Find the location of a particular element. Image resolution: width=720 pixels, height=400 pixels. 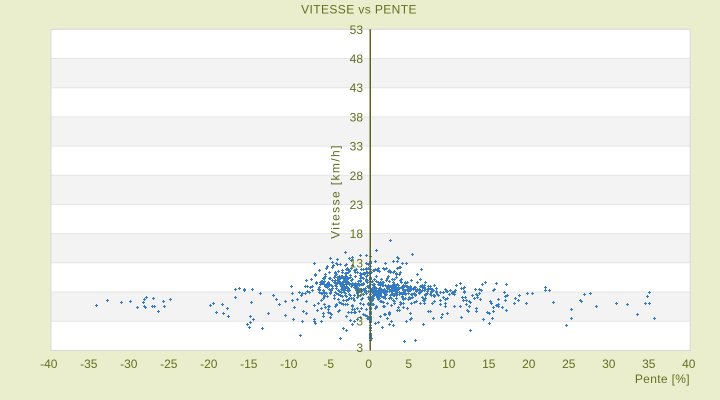

svg-text: -25 is located at coordinates (169, 364).